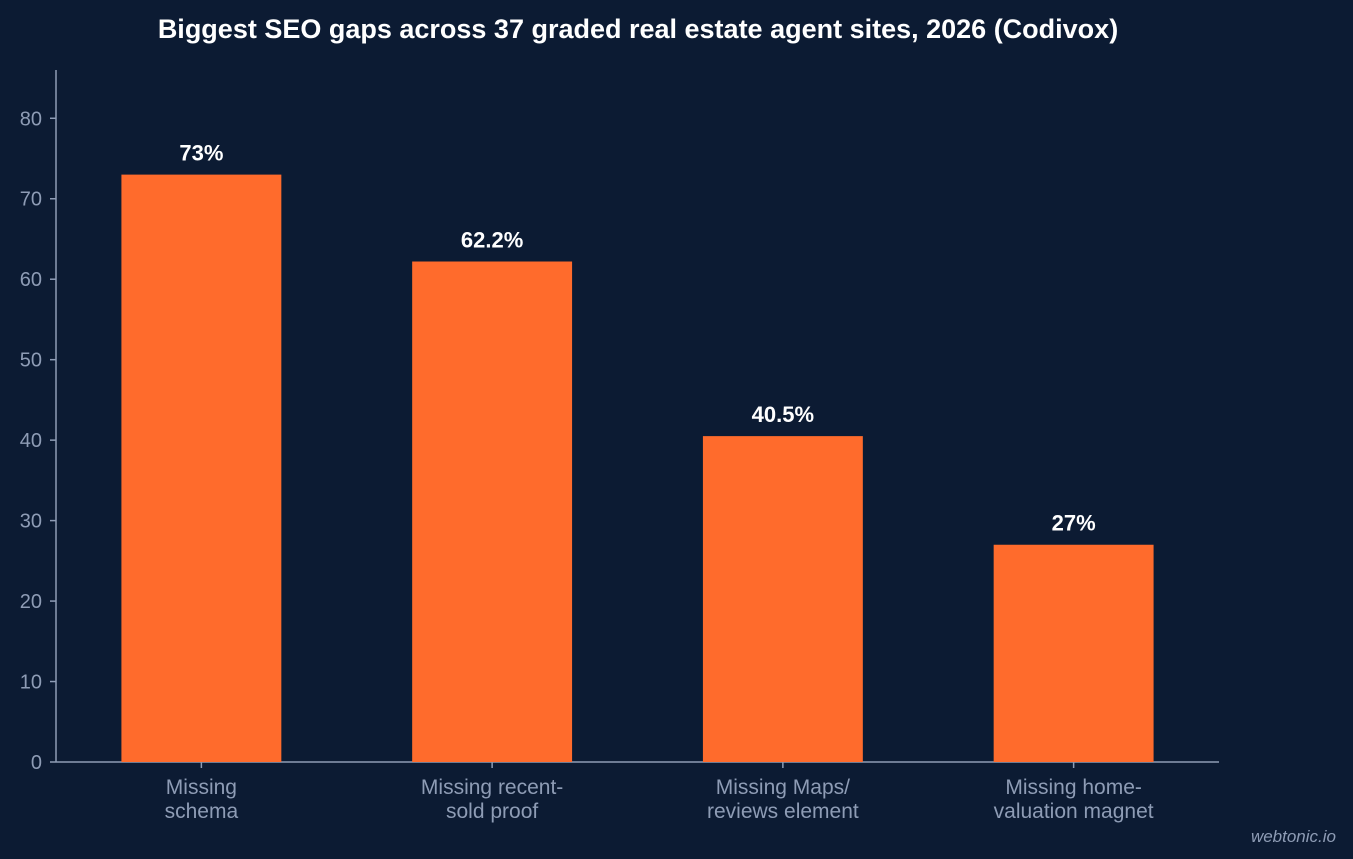  Describe the element at coordinates (492, 787) in the screenshot. I see `x-tick-label: Missing recent-` at that location.